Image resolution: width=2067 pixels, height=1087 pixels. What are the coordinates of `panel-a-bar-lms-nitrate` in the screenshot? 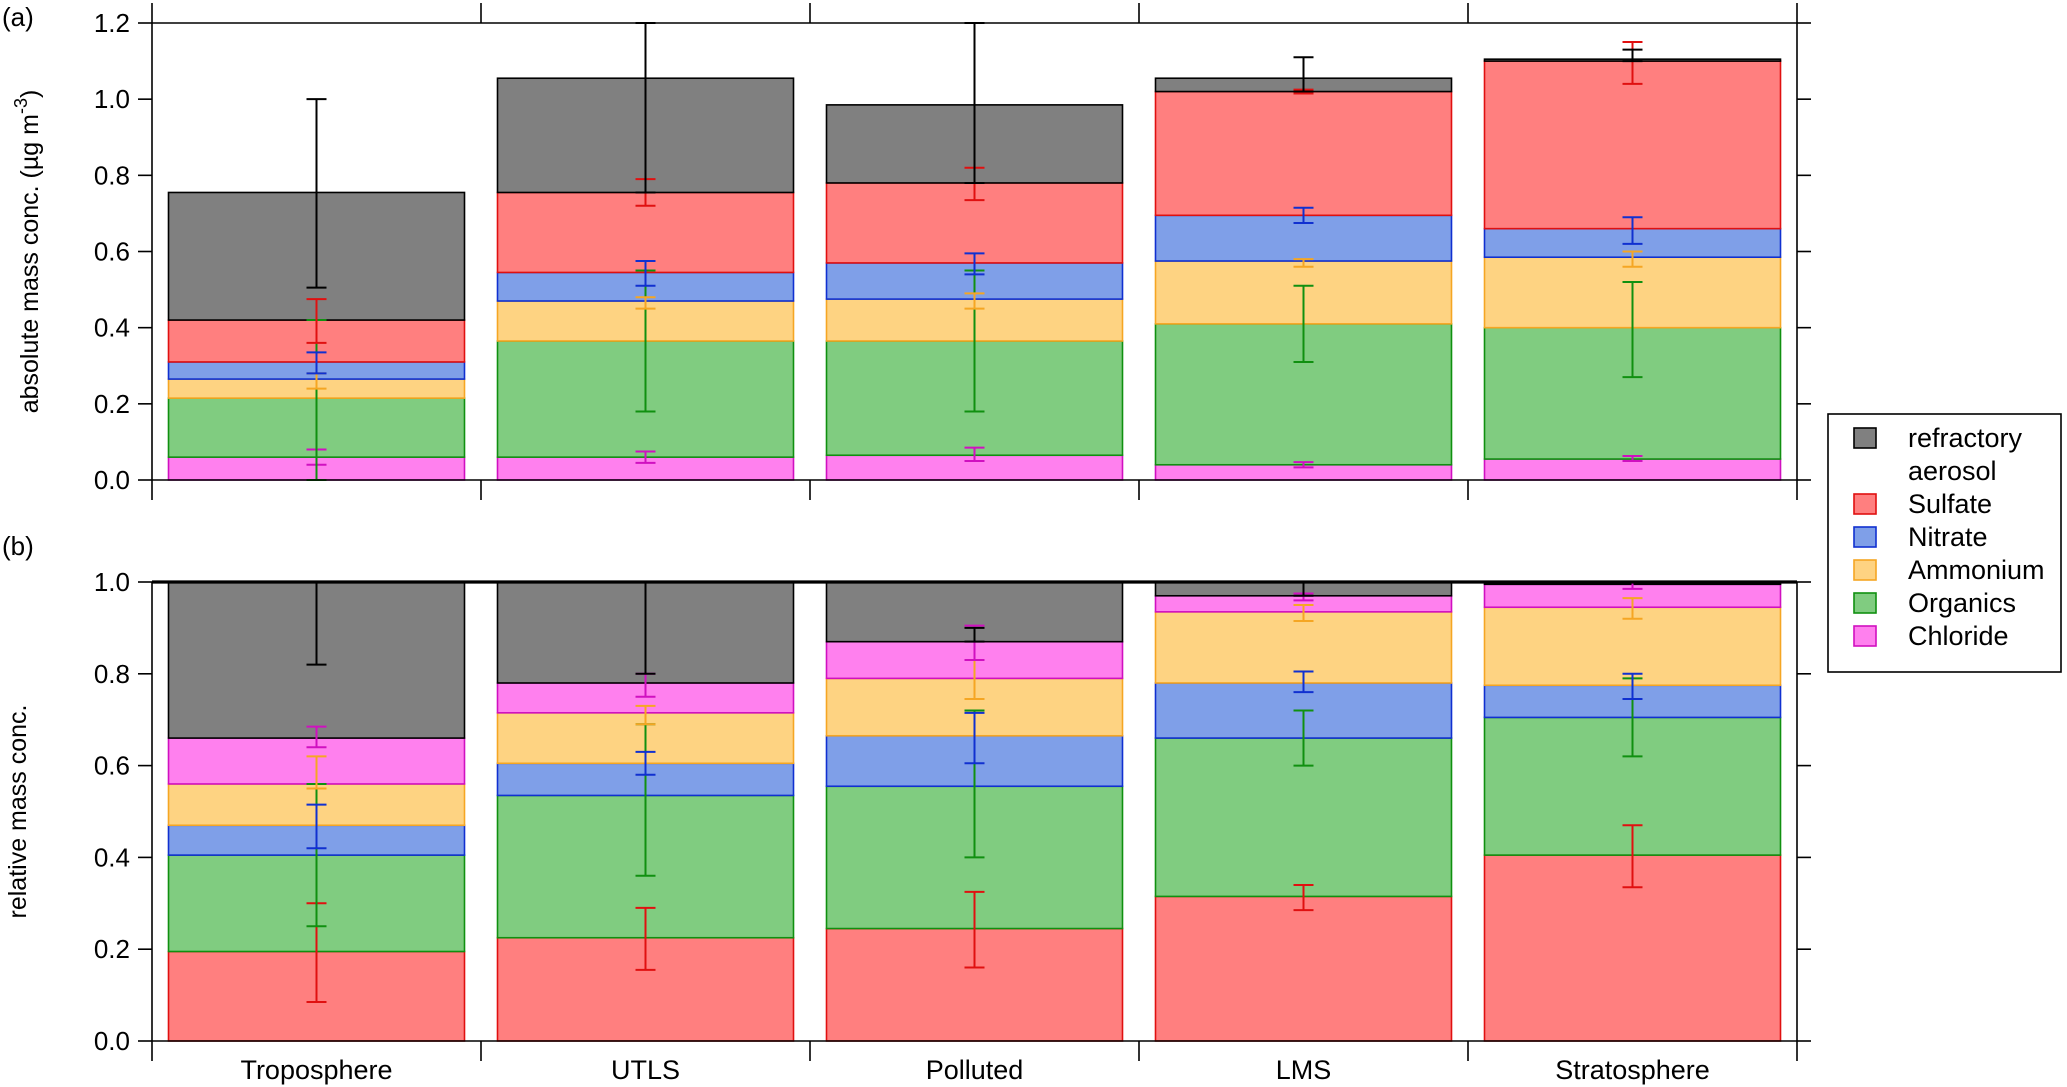 It's located at (1303, 238).